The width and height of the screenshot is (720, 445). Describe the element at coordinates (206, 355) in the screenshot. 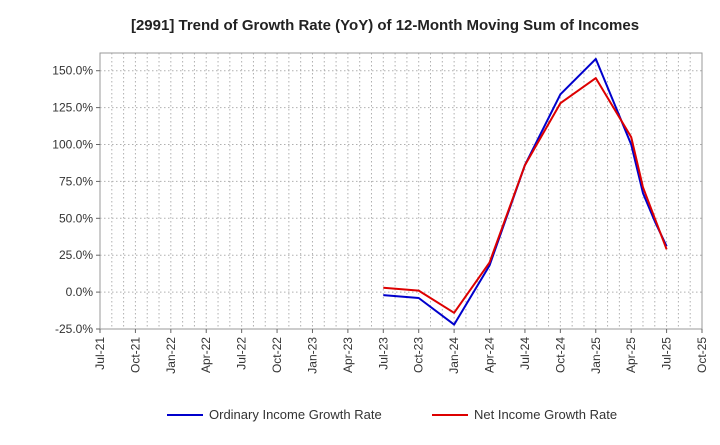

I see `x-tick-label: Apr-22` at that location.